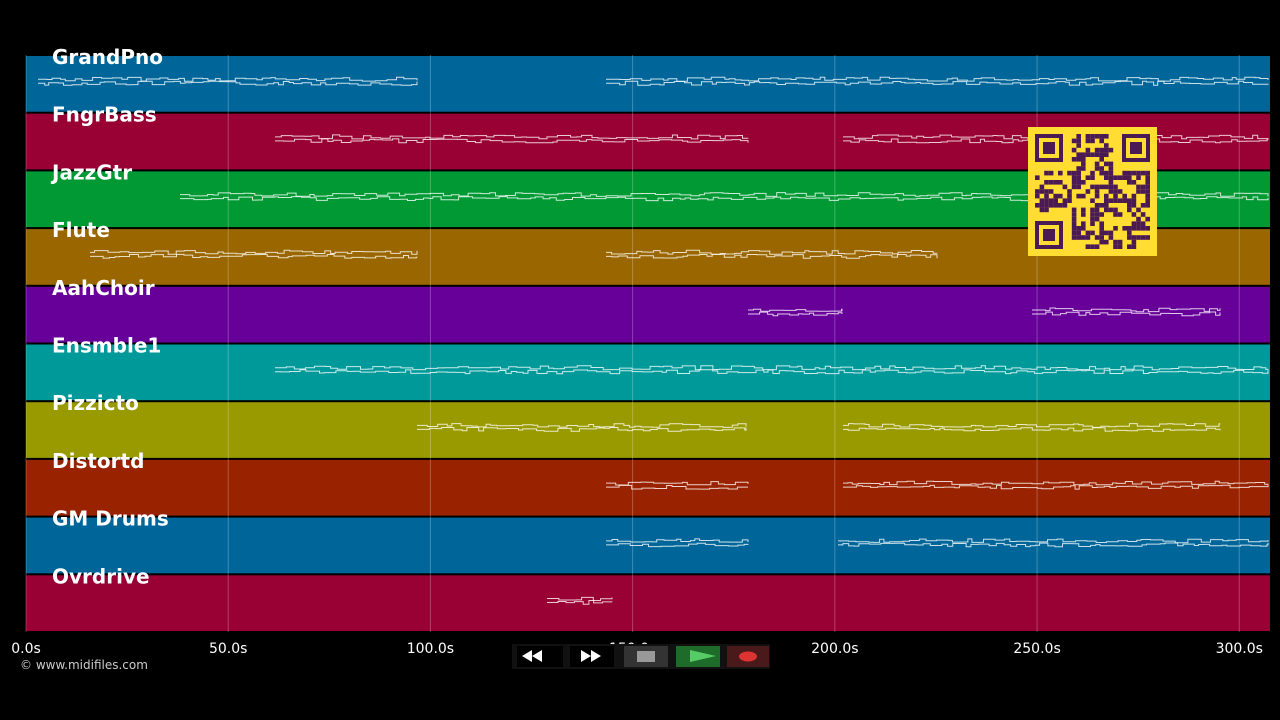 The image size is (1280, 720). I want to click on track-band, so click(648, 430).